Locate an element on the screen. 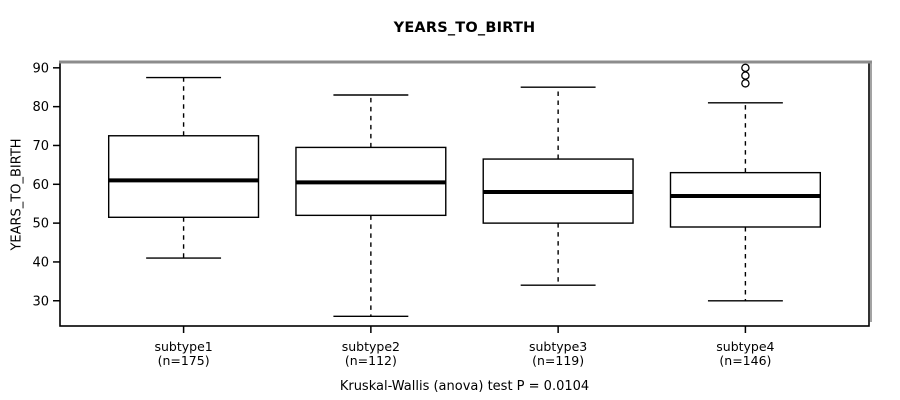 The image size is (900, 400). chart-title: YEARS_TO_BIRTH is located at coordinates (464, 28).